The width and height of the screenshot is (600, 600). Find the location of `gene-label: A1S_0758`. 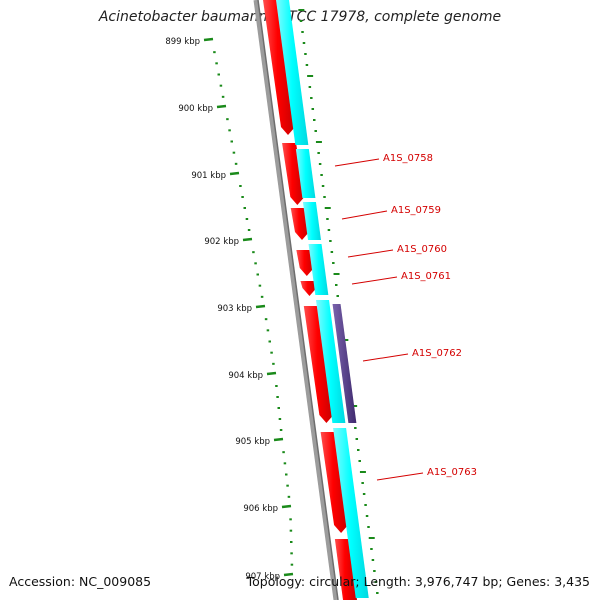

gene-label: A1S_0758 is located at coordinates (408, 158).